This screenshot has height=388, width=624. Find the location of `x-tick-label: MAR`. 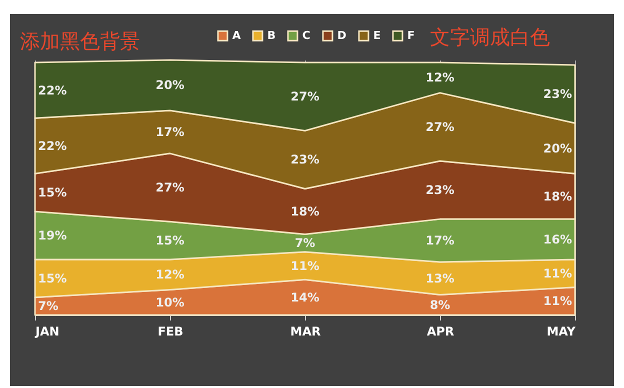

x-tick-label: MAR is located at coordinates (305, 331).